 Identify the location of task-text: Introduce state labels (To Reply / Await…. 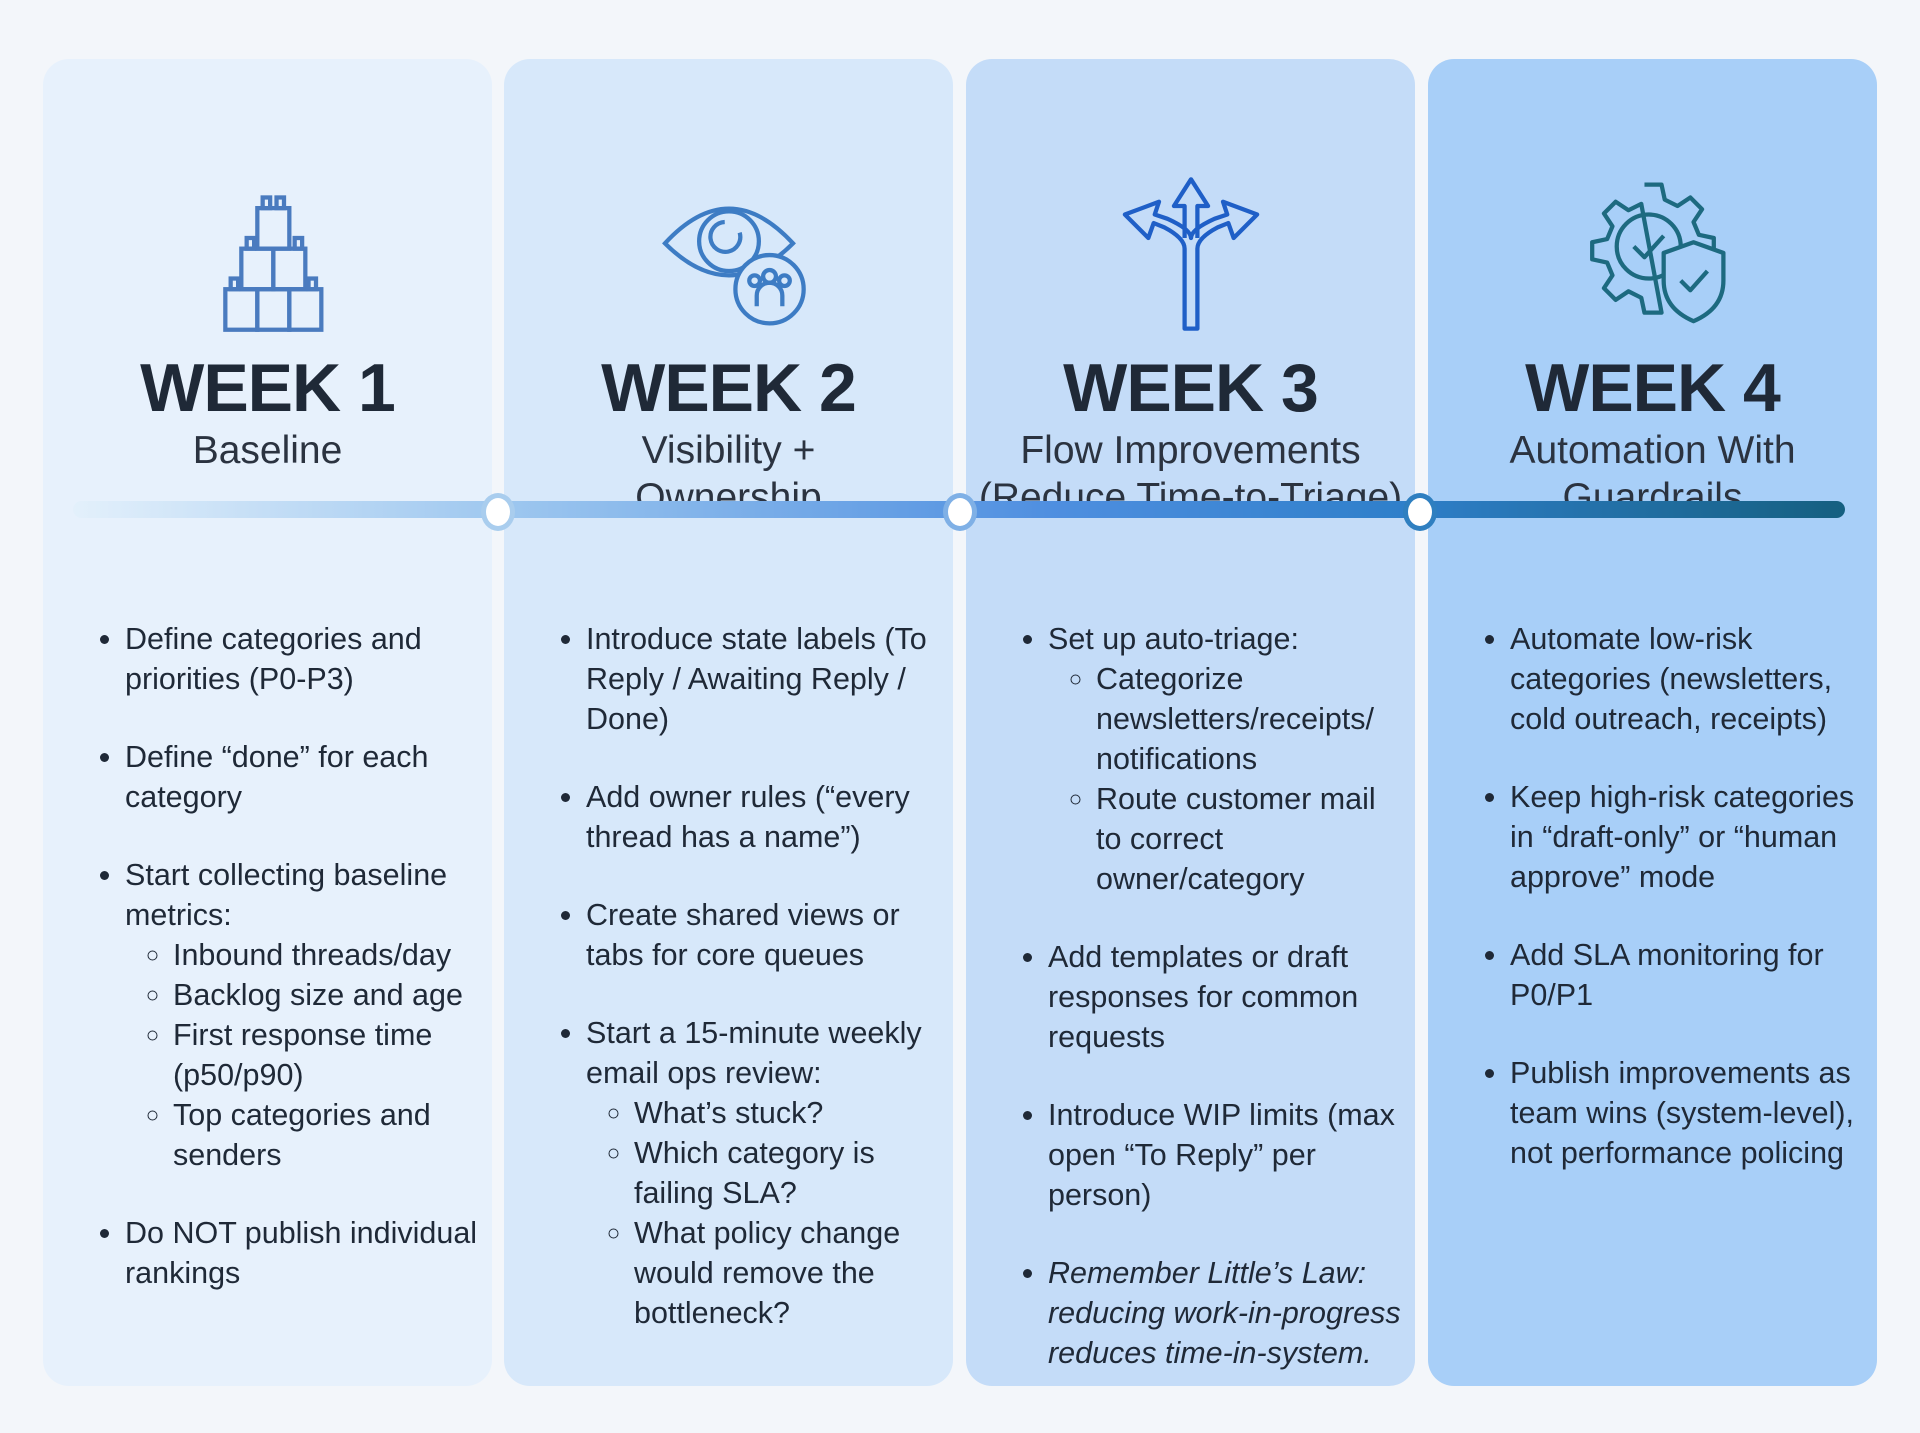
(756, 679).